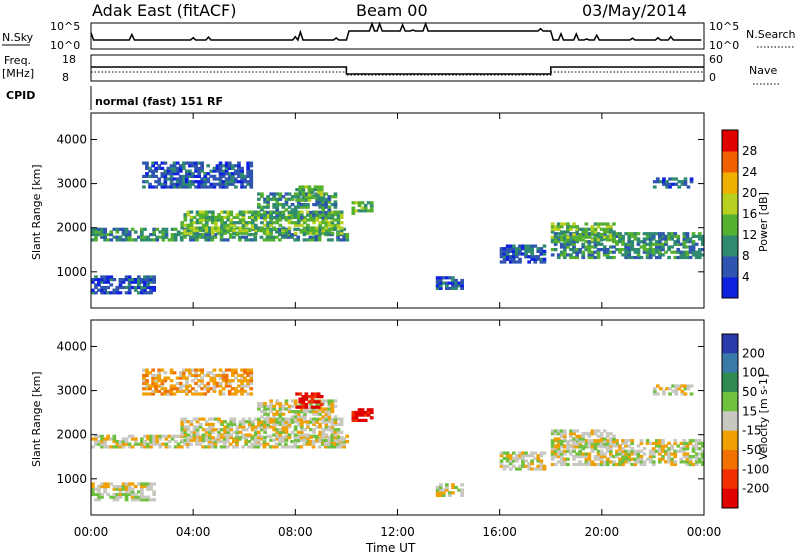 Image resolution: width=800 pixels, height=554 pixels. I want to click on power-colorbar-label: Power [dB], so click(763, 222).